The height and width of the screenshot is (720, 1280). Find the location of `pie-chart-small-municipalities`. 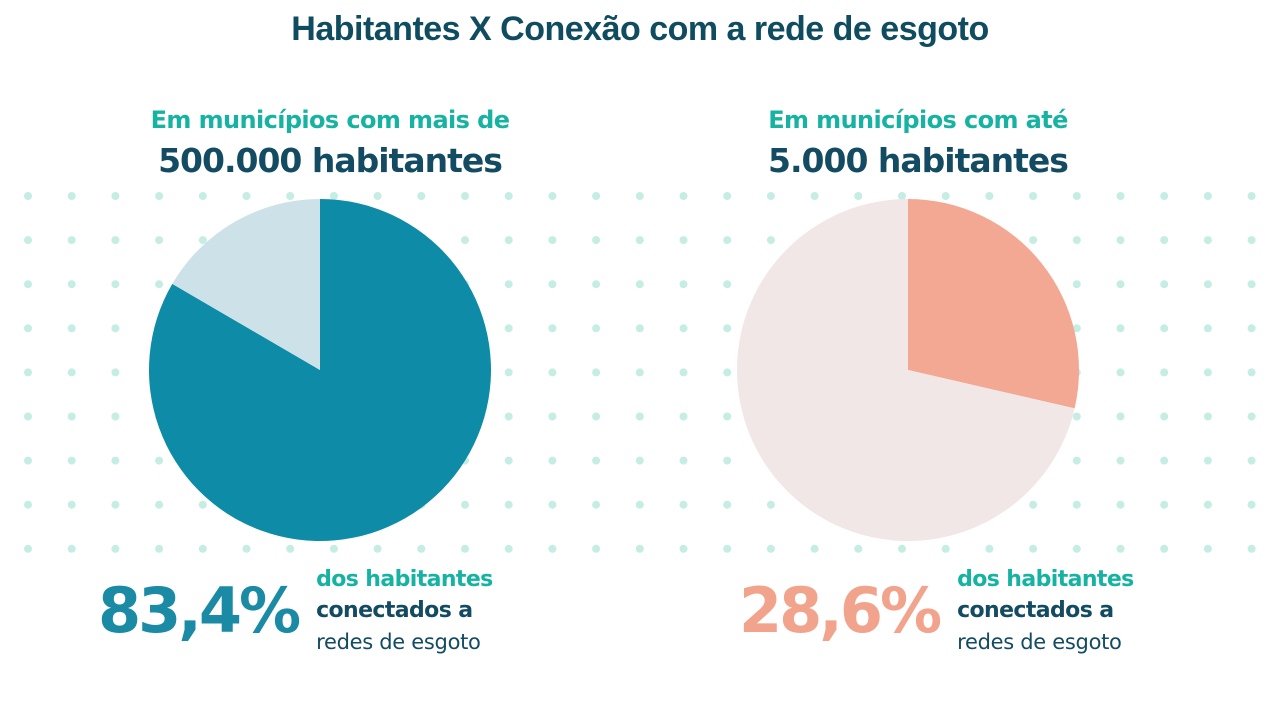

pie-chart-small-municipalities is located at coordinates (907, 370).